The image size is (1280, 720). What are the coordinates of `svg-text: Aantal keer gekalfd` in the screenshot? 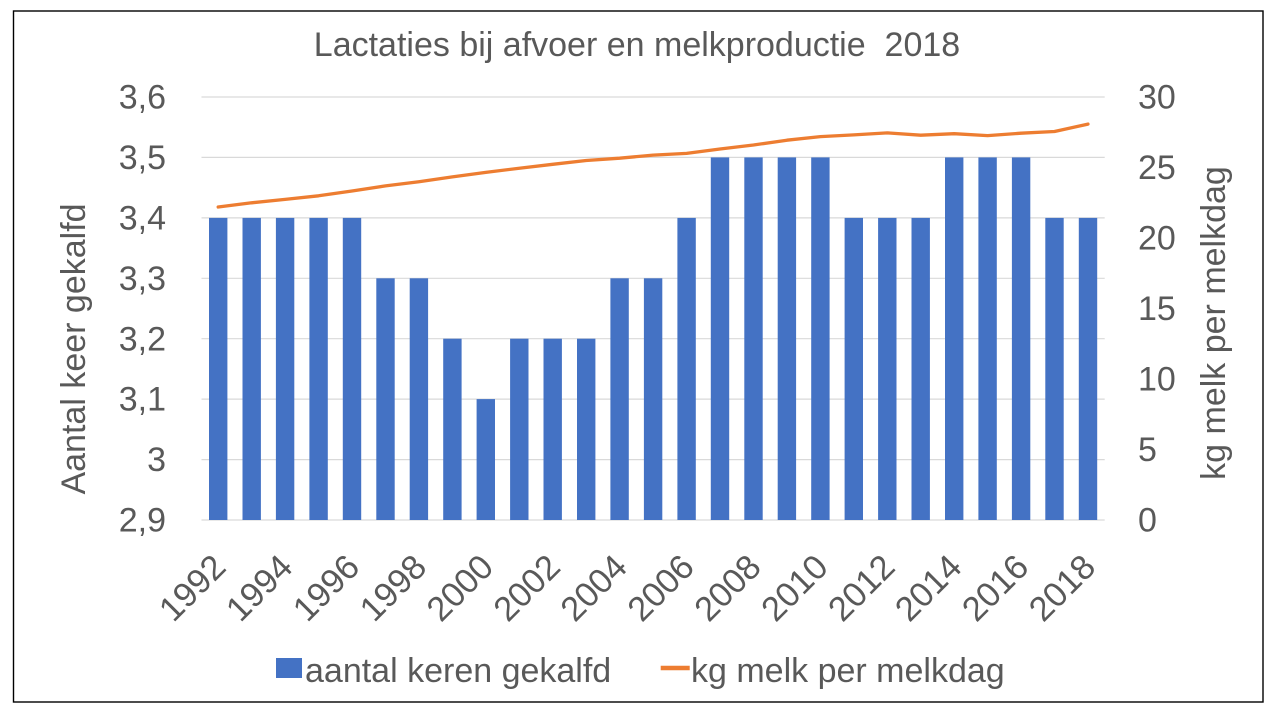 It's located at (74, 348).